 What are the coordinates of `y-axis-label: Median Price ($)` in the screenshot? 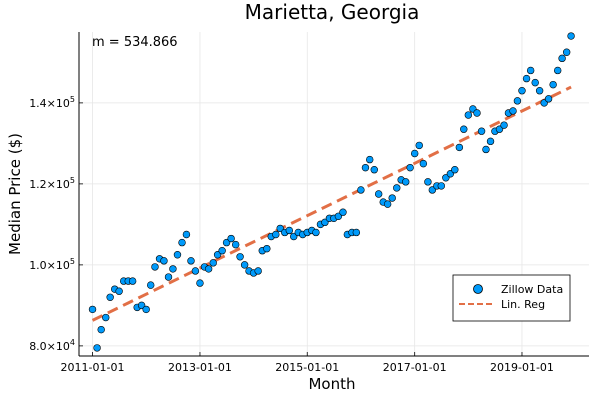 It's located at (15, 194).